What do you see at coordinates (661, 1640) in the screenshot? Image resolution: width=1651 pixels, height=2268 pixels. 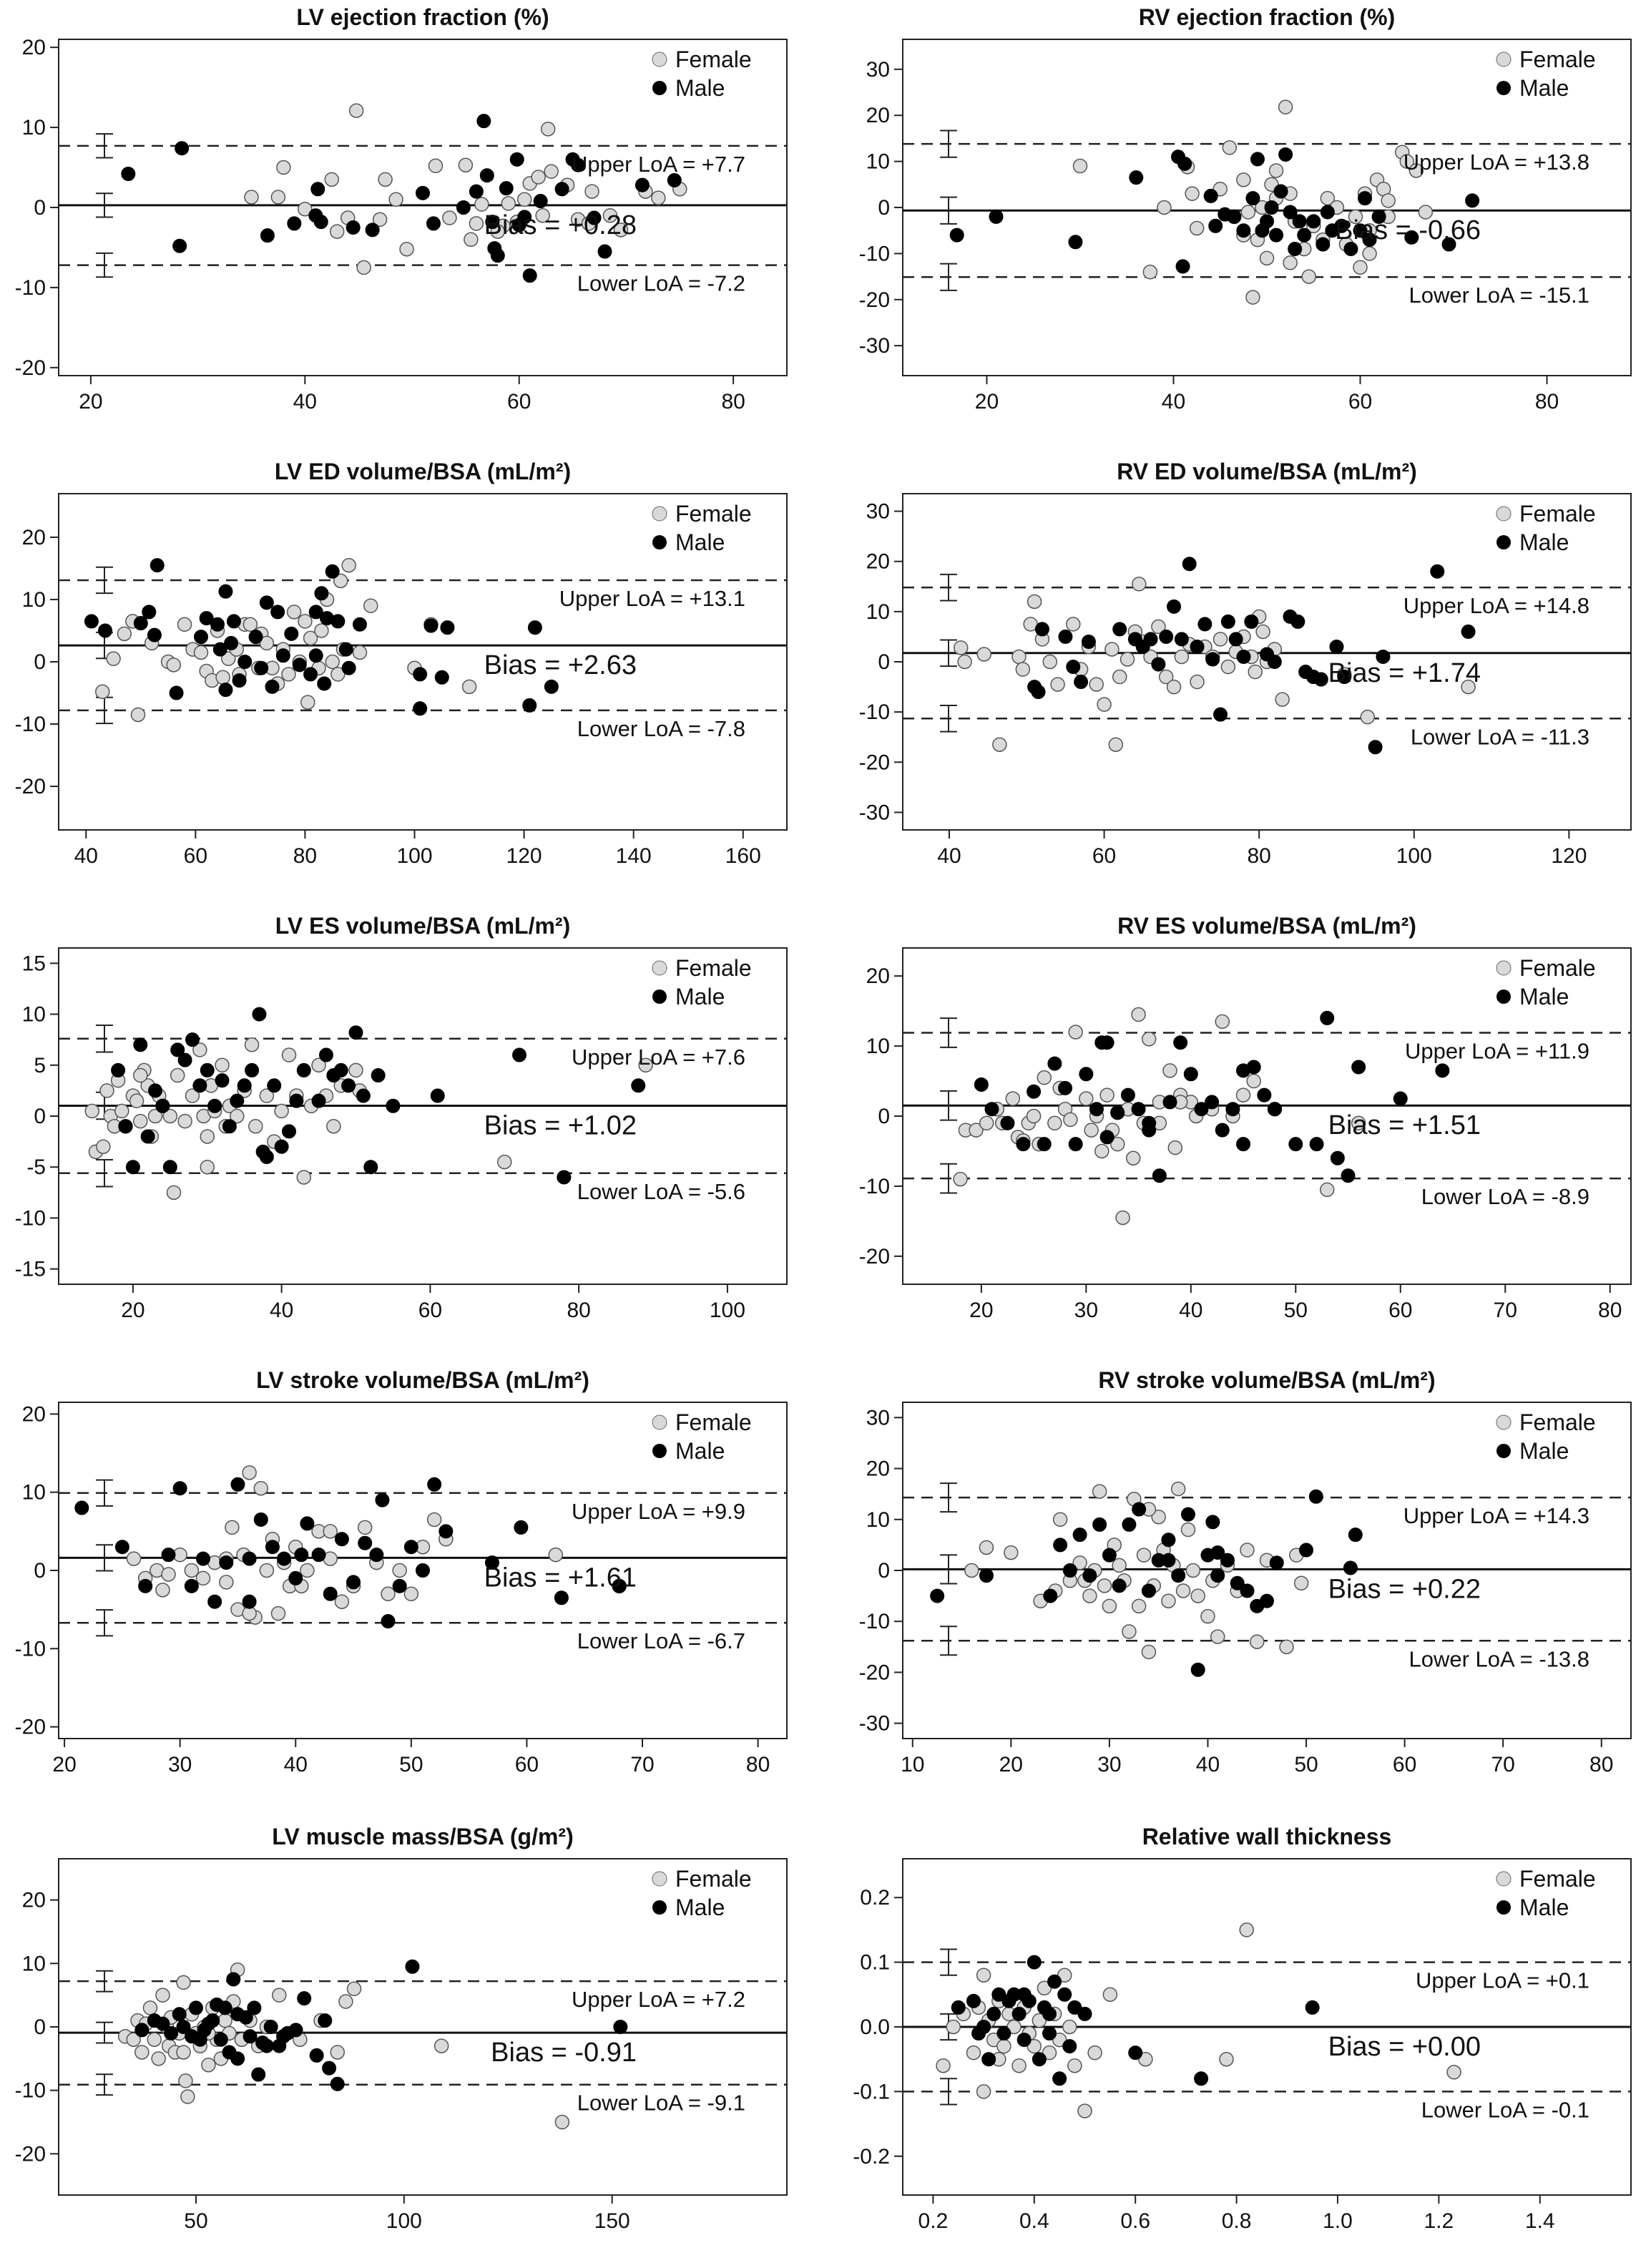 I see `lower-loa-label: Lower LoA = -6.7` at bounding box center [661, 1640].